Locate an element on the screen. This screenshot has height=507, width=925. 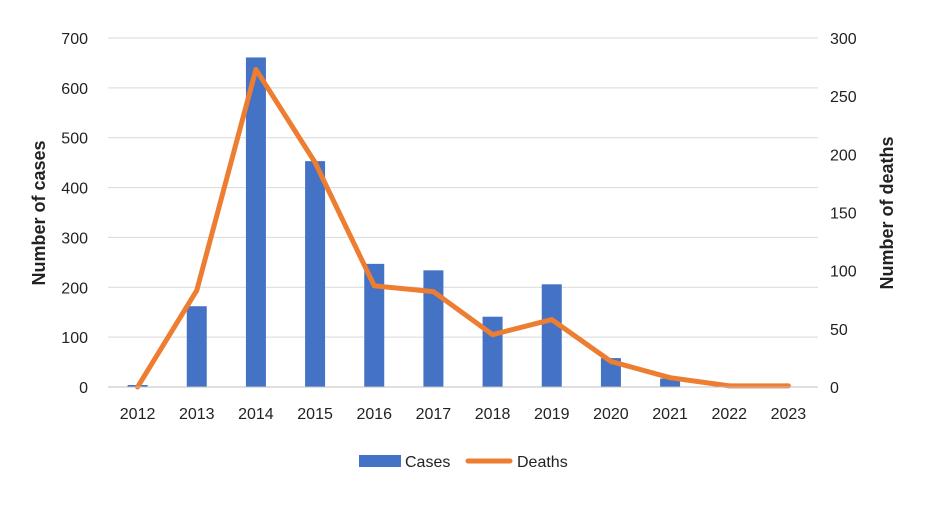
right-axis-title: Number of deaths is located at coordinates (887, 212).